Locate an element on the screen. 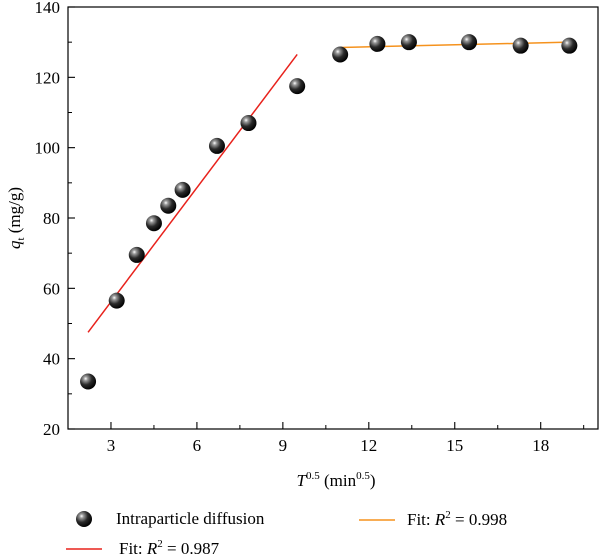 Image resolution: width=600 pixels, height=560 pixels. x-tick-label: 12 is located at coordinates (368, 445).